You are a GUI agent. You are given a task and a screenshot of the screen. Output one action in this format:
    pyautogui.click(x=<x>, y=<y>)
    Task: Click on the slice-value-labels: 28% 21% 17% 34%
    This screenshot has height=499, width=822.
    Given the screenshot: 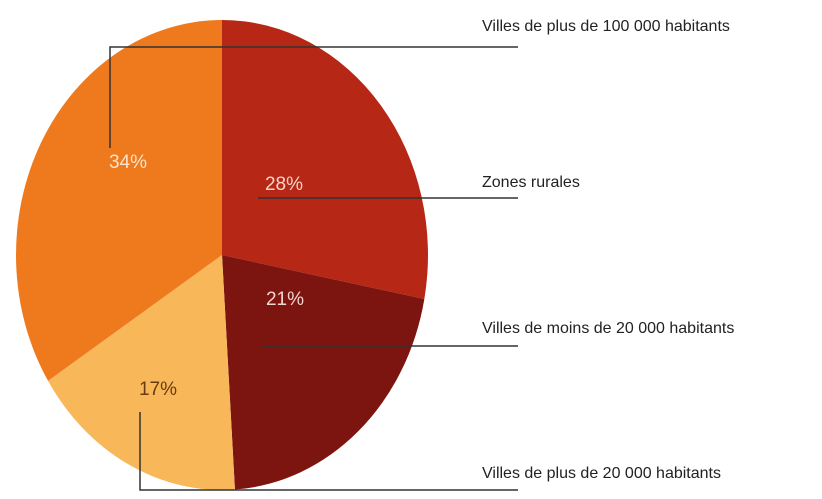 What is the action you would take?
    pyautogui.click(x=206, y=276)
    